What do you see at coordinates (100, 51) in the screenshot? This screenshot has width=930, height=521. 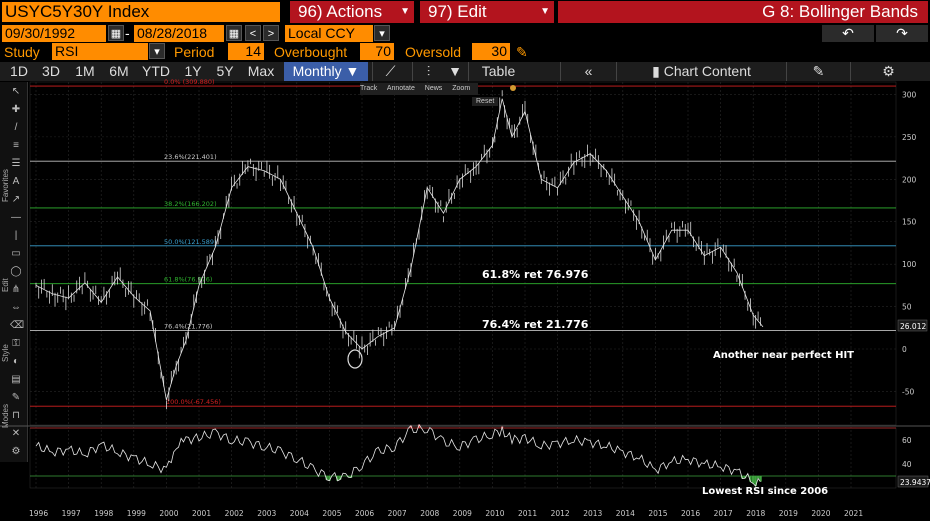 I see `study-field: RSI` at bounding box center [100, 51].